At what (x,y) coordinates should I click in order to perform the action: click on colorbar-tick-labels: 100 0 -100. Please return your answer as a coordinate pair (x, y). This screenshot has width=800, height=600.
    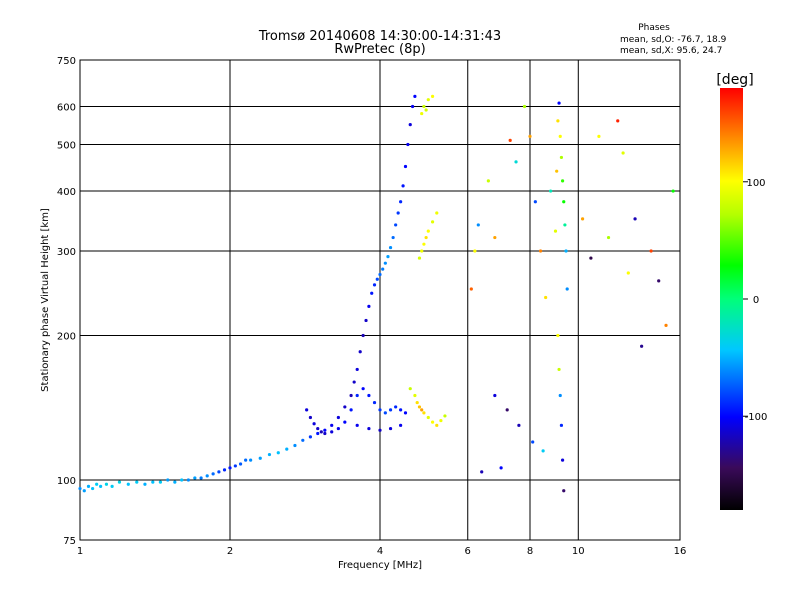
    Looking at the image, I should click on (755, 300).